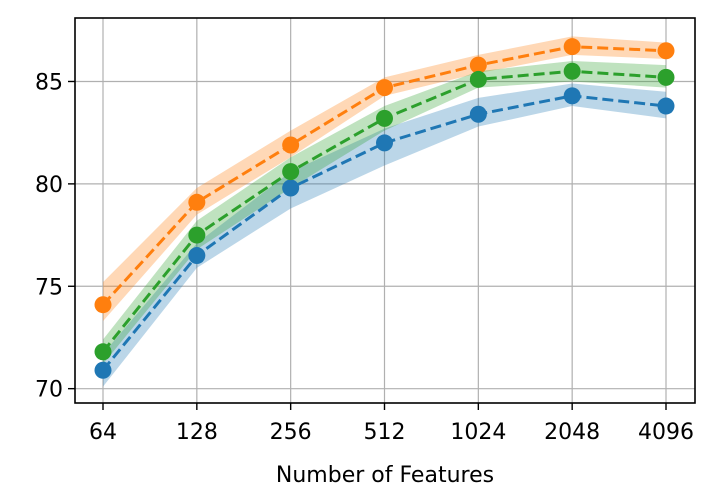 The image size is (721, 490). What do you see at coordinates (572, 432) in the screenshot?
I see `x-tick-label: 2048` at bounding box center [572, 432].